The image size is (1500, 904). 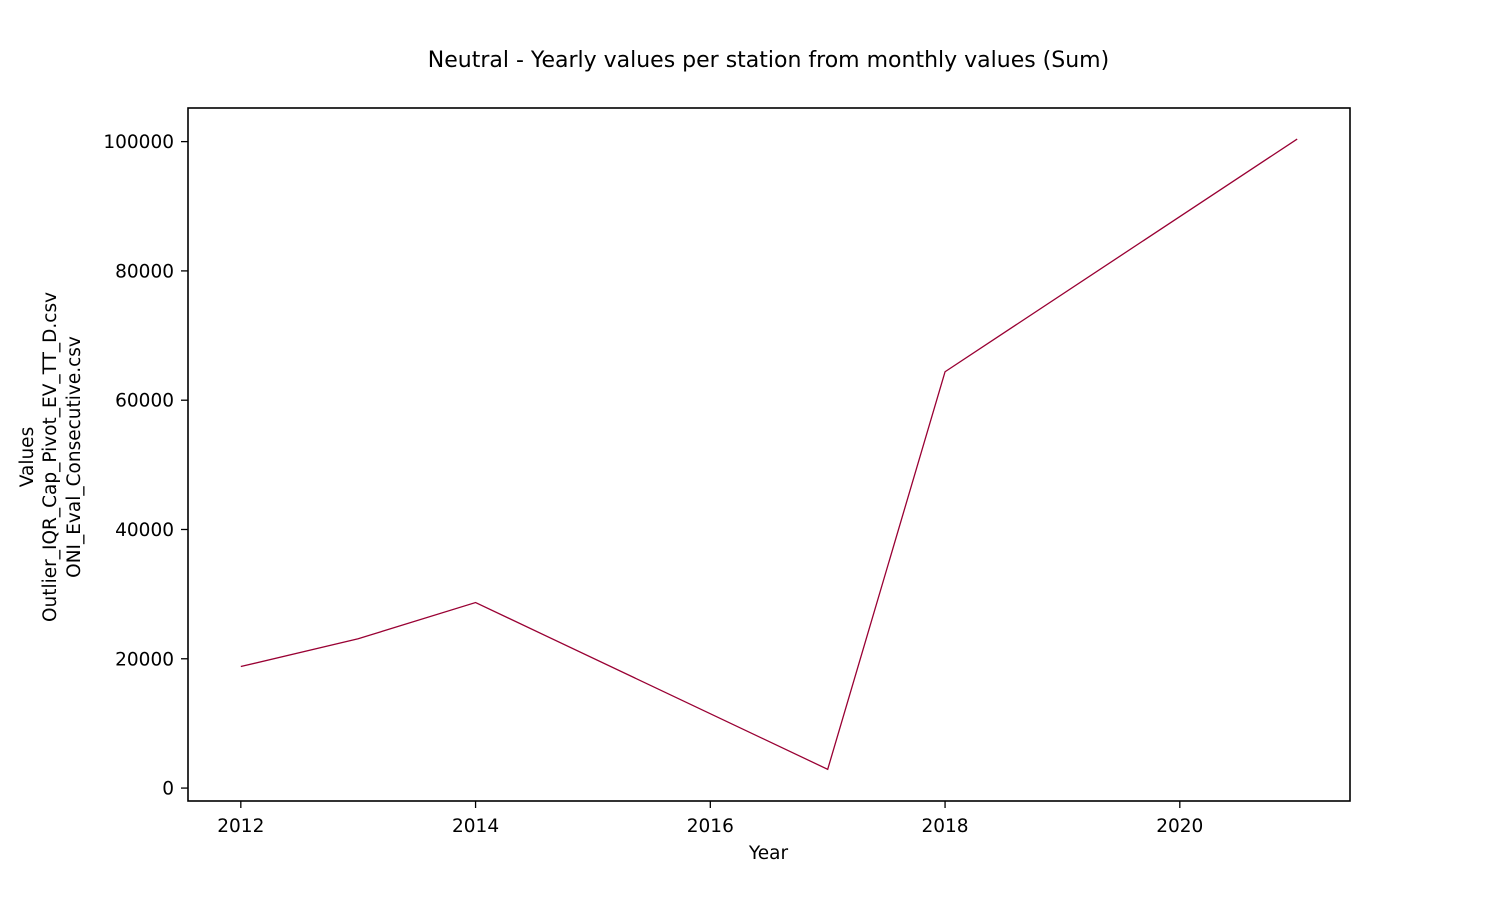 I want to click on y-tick-label: 20000, so click(x=144, y=659).